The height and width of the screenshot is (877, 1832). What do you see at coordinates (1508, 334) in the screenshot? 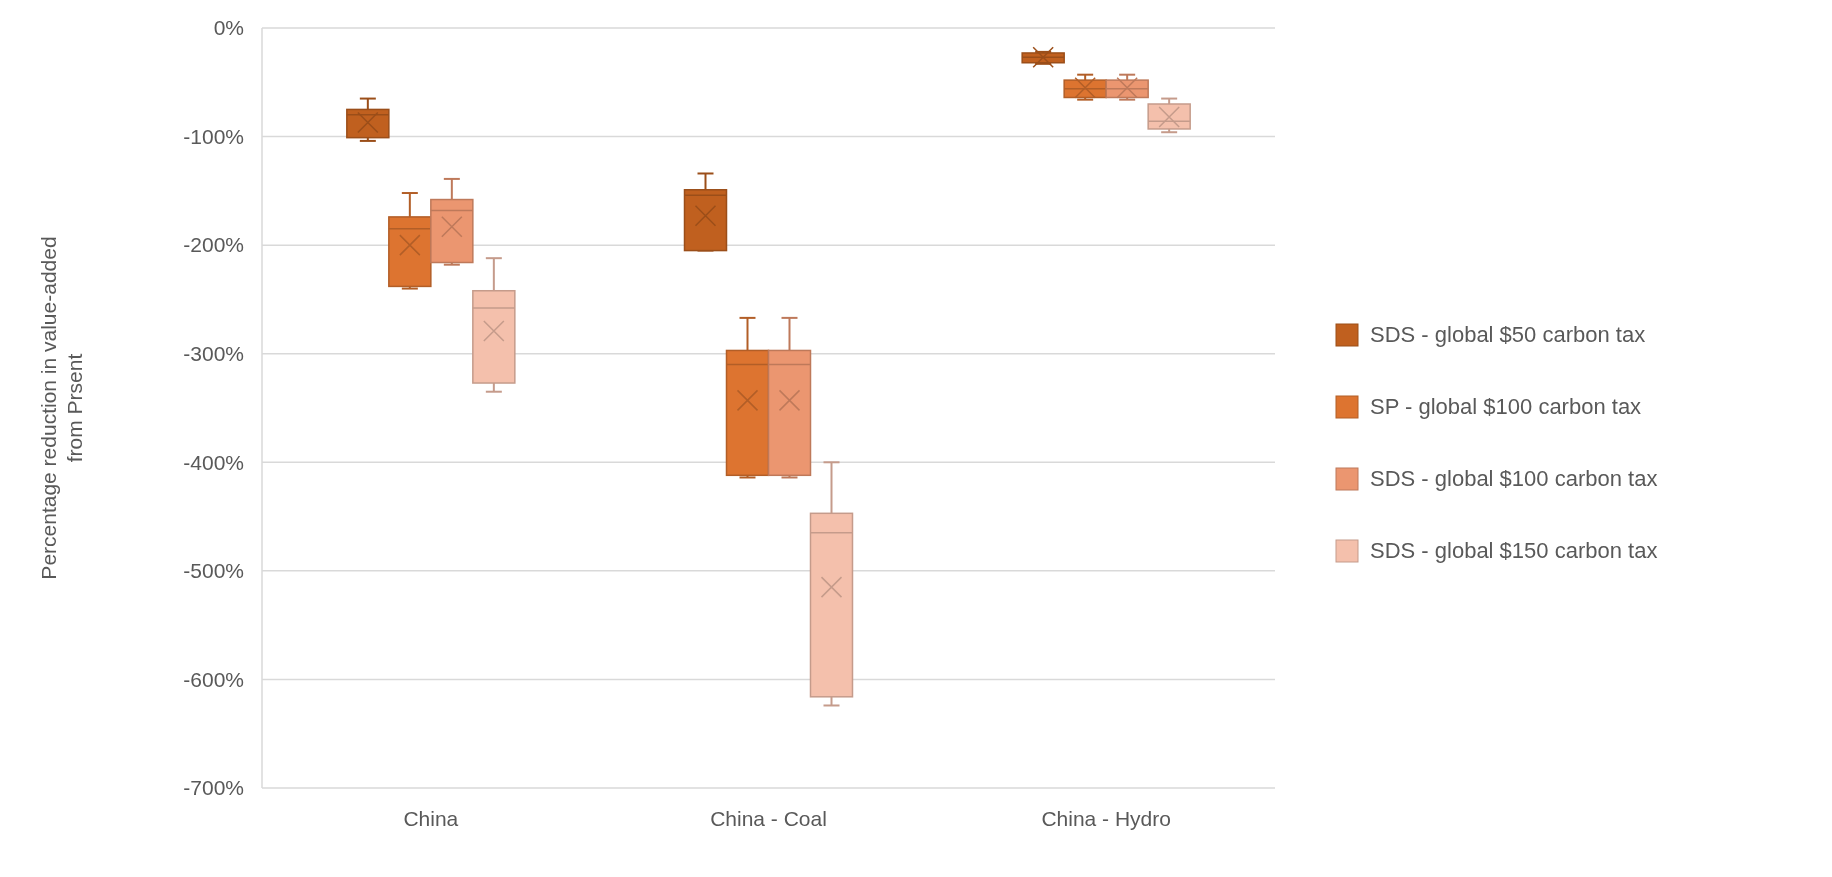
I see `legend-label: SDS - global $50 carbon tax` at bounding box center [1508, 334].